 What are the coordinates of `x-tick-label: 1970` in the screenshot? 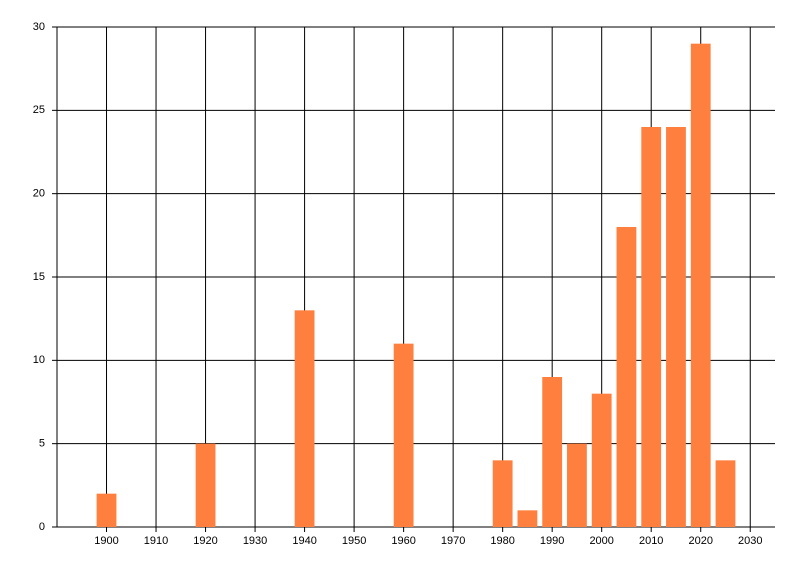 It's located at (453, 541).